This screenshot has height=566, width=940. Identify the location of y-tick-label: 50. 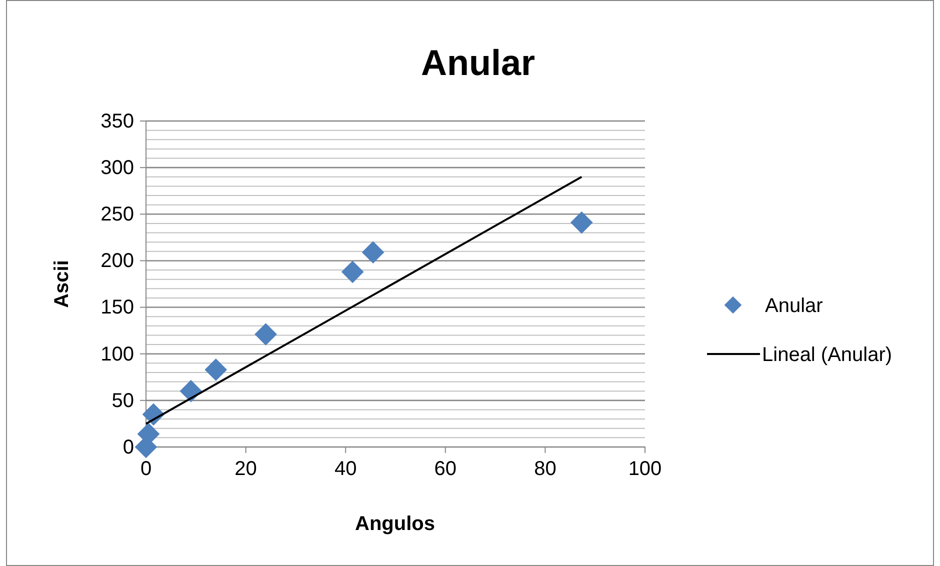
(123, 401).